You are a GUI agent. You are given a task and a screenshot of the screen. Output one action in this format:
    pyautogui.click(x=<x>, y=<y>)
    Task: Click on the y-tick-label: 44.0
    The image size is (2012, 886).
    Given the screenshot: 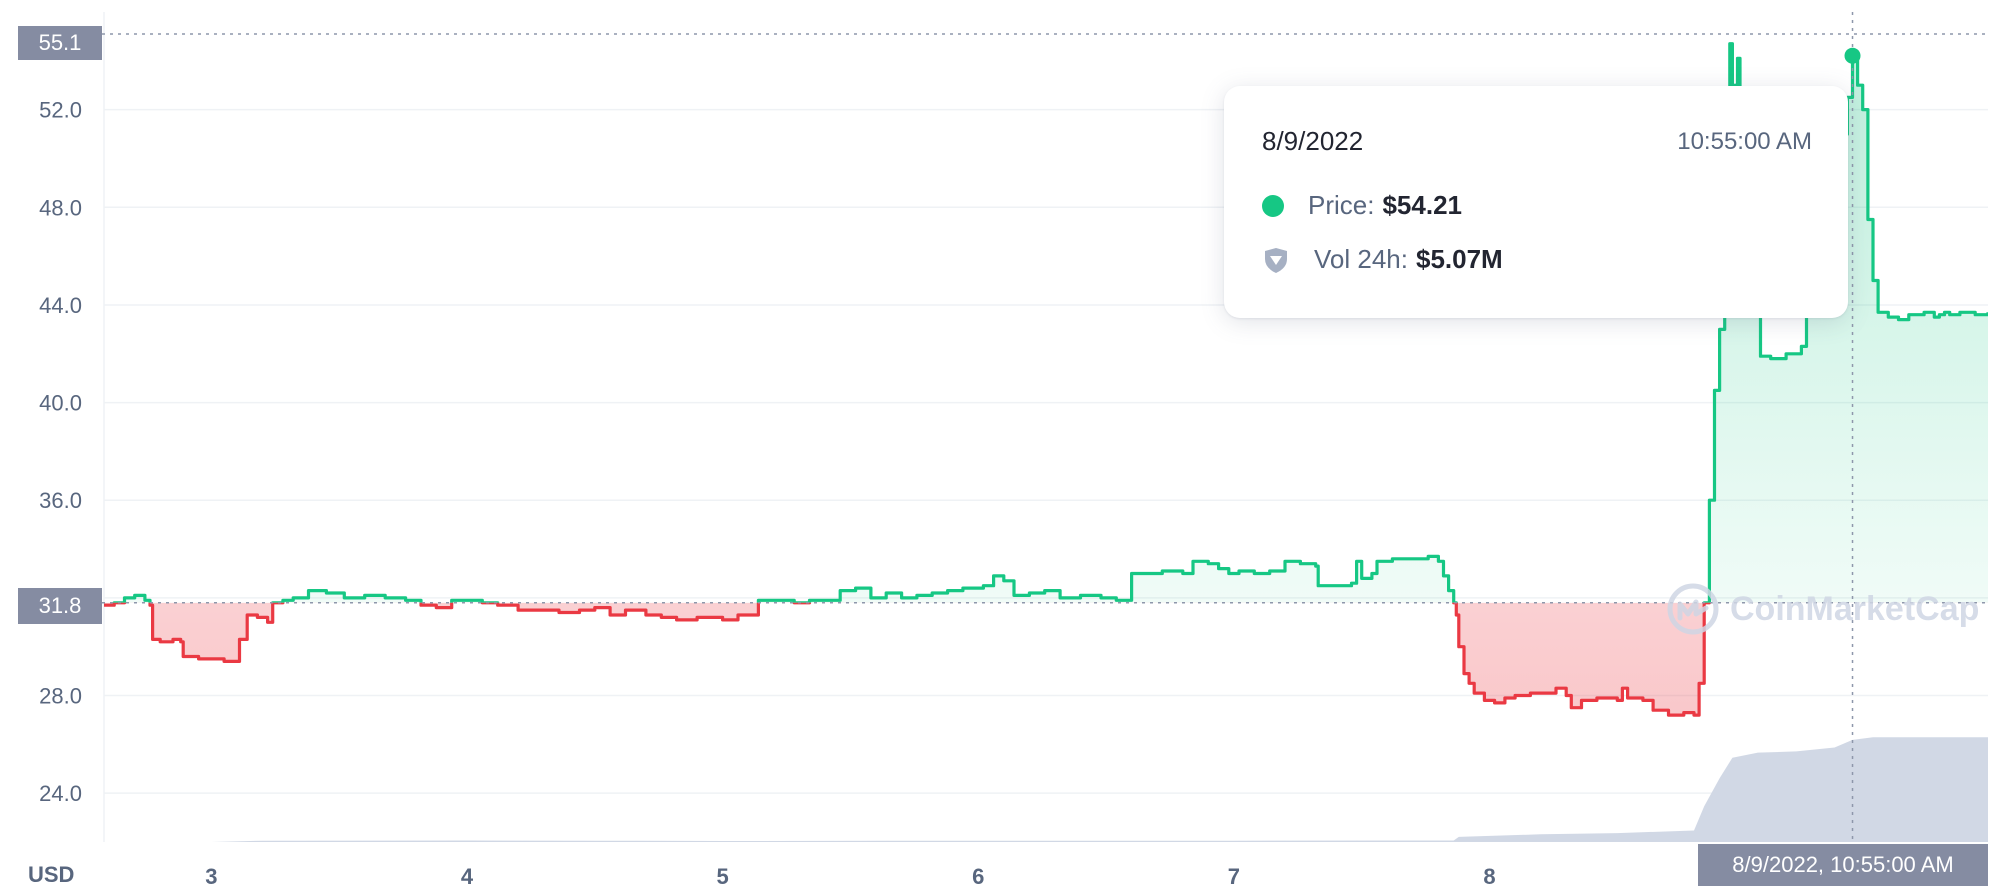 What is the action you would take?
    pyautogui.click(x=60, y=305)
    